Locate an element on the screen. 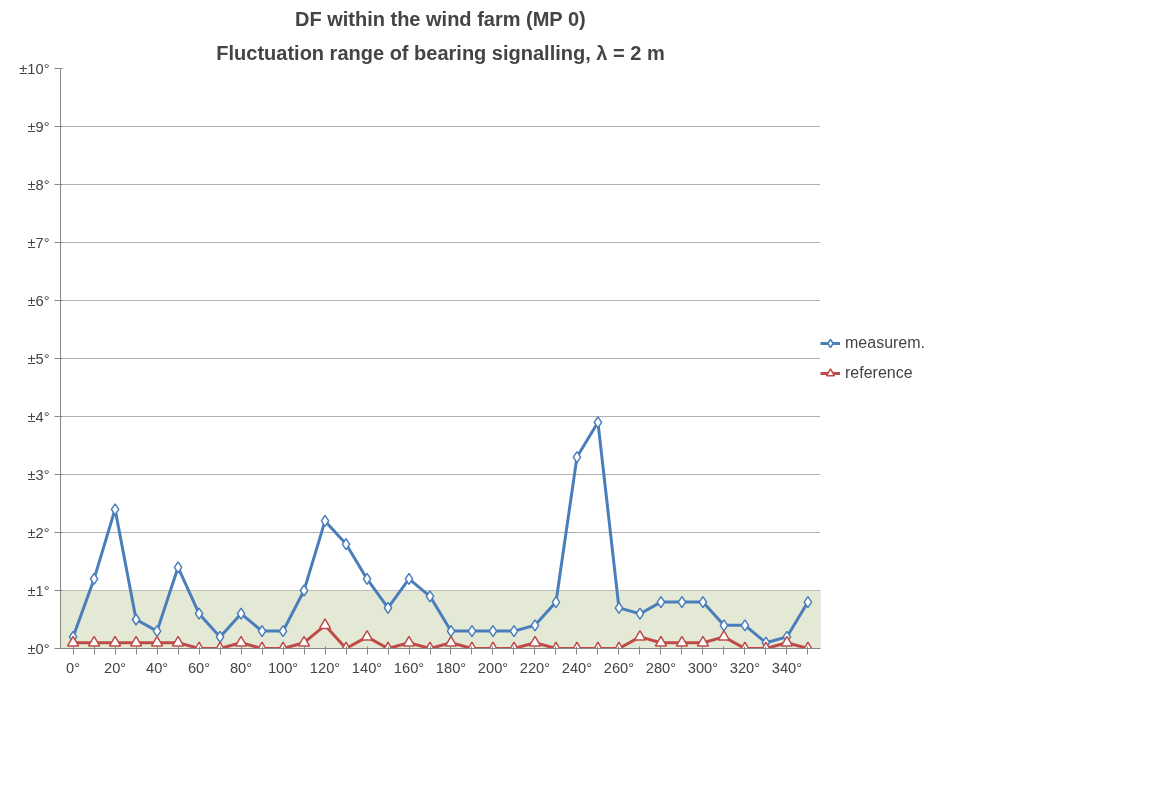 Image resolution: width=1149 pixels, height=796 pixels. y-tick-label: ±1° is located at coordinates (38, 590).